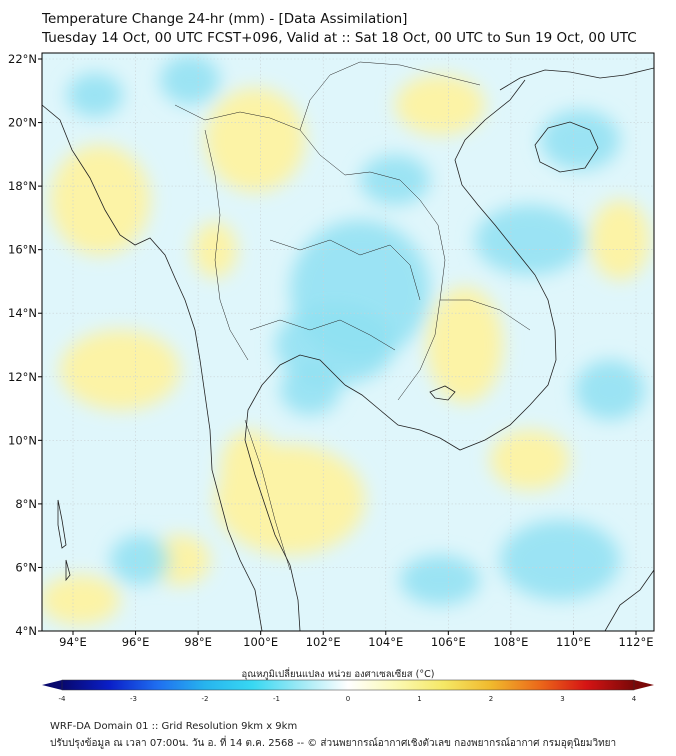 This screenshot has width=676, height=756. Describe the element at coordinates (52, 685) in the screenshot. I see `colorbar-extend-min` at that location.